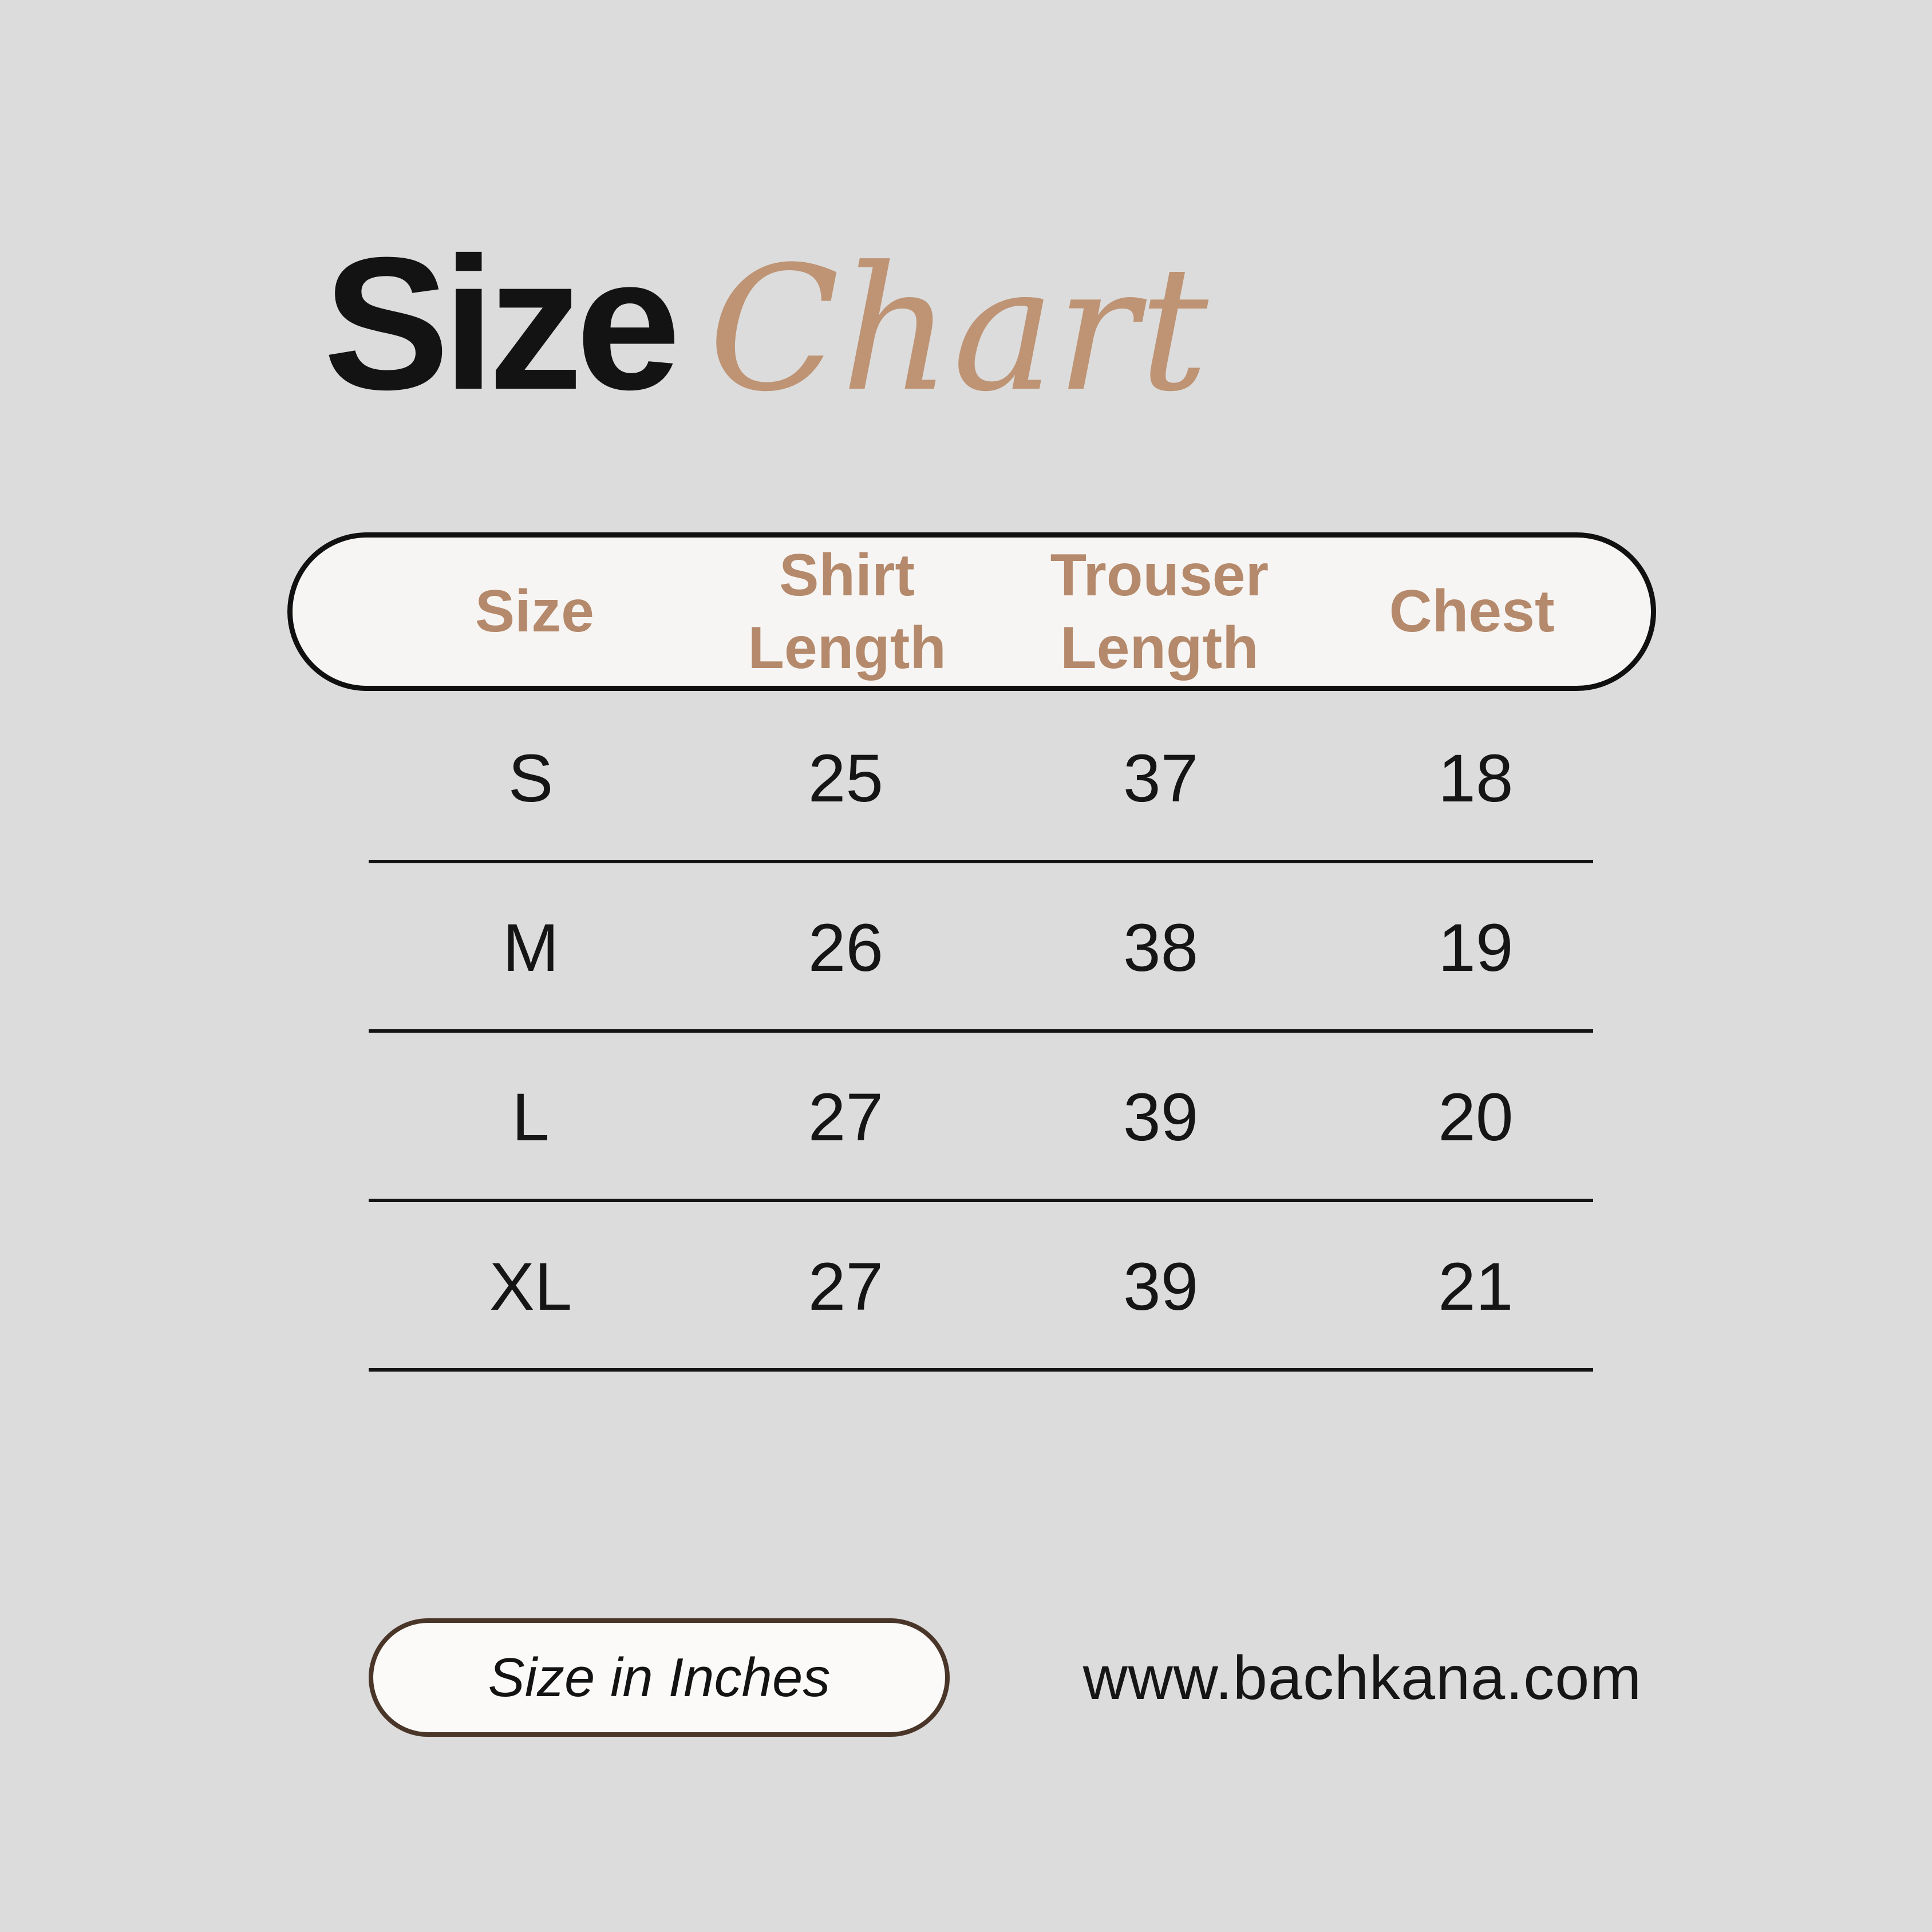 This screenshot has width=1932, height=1932. Describe the element at coordinates (1476, 778) in the screenshot. I see `cell-chest: 18` at that location.